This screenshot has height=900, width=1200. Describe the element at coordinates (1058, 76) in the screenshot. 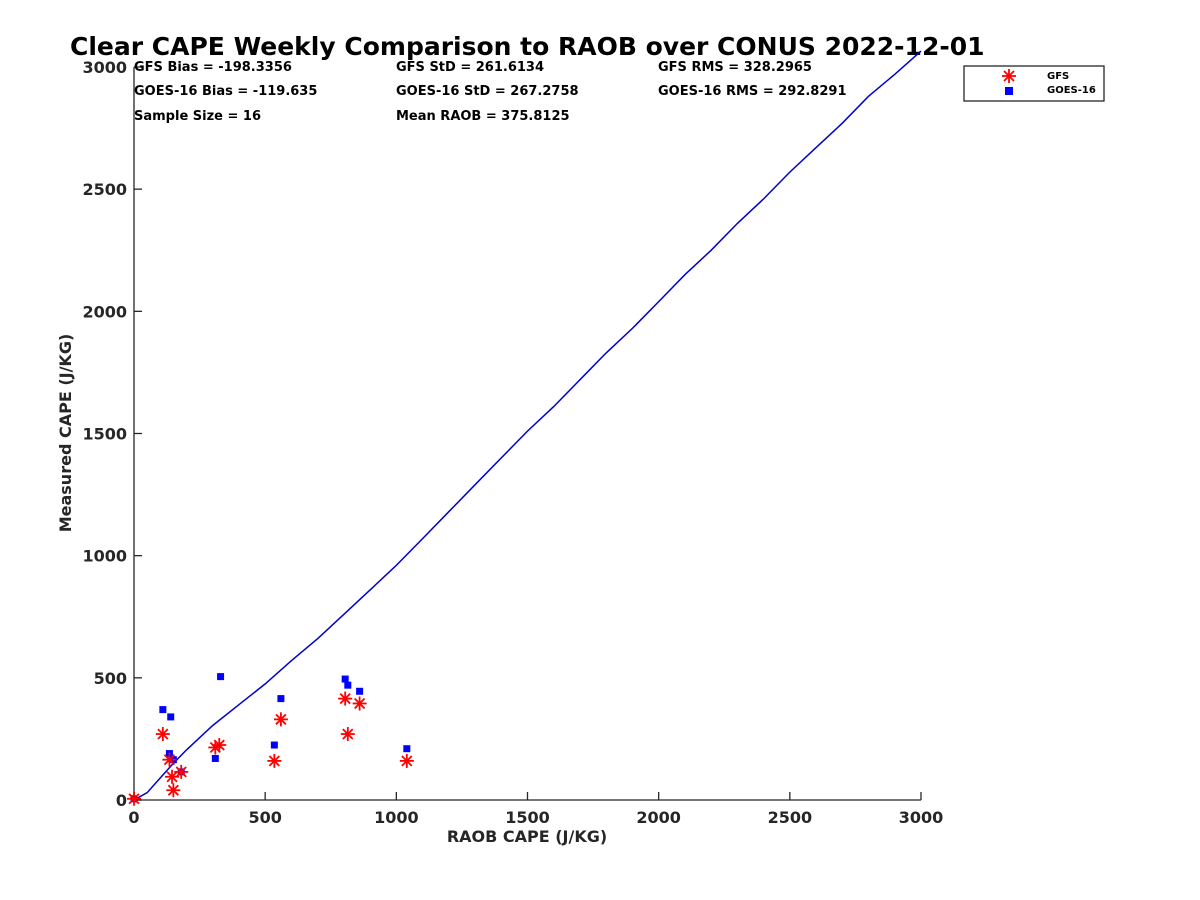

I see `legend-gfs-label: GFS` at that location.